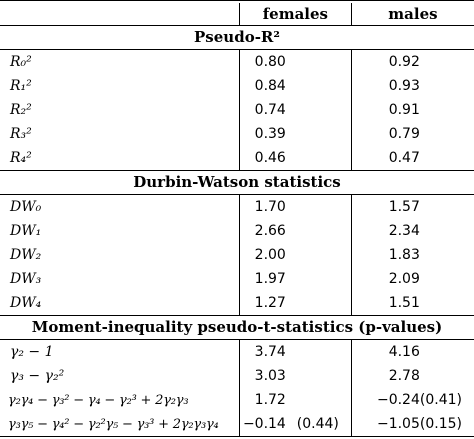 The height and width of the screenshot is (439, 474). What do you see at coordinates (119, 424) in the screenshot?
I see `row-label: γ₃γ₅ − γ₄² − γ₂²γ₅ − γ₃³ + 2γ₂γ₃γ₄` at bounding box center [119, 424].